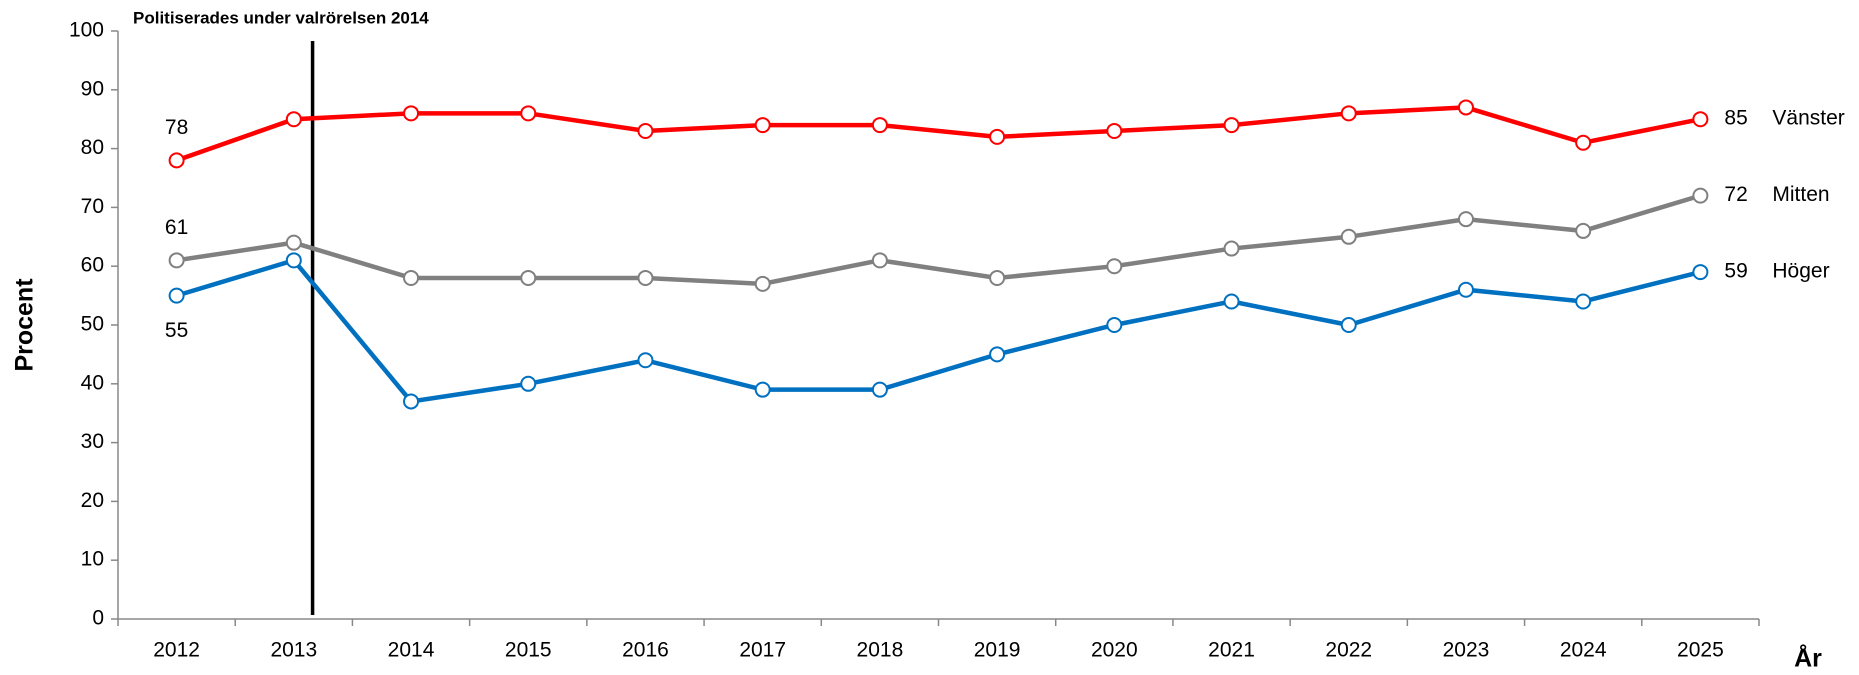 Image resolution: width=1859 pixels, height=675 pixels. What do you see at coordinates (92, 265) in the screenshot?
I see `y-tick-label: 60` at bounding box center [92, 265].